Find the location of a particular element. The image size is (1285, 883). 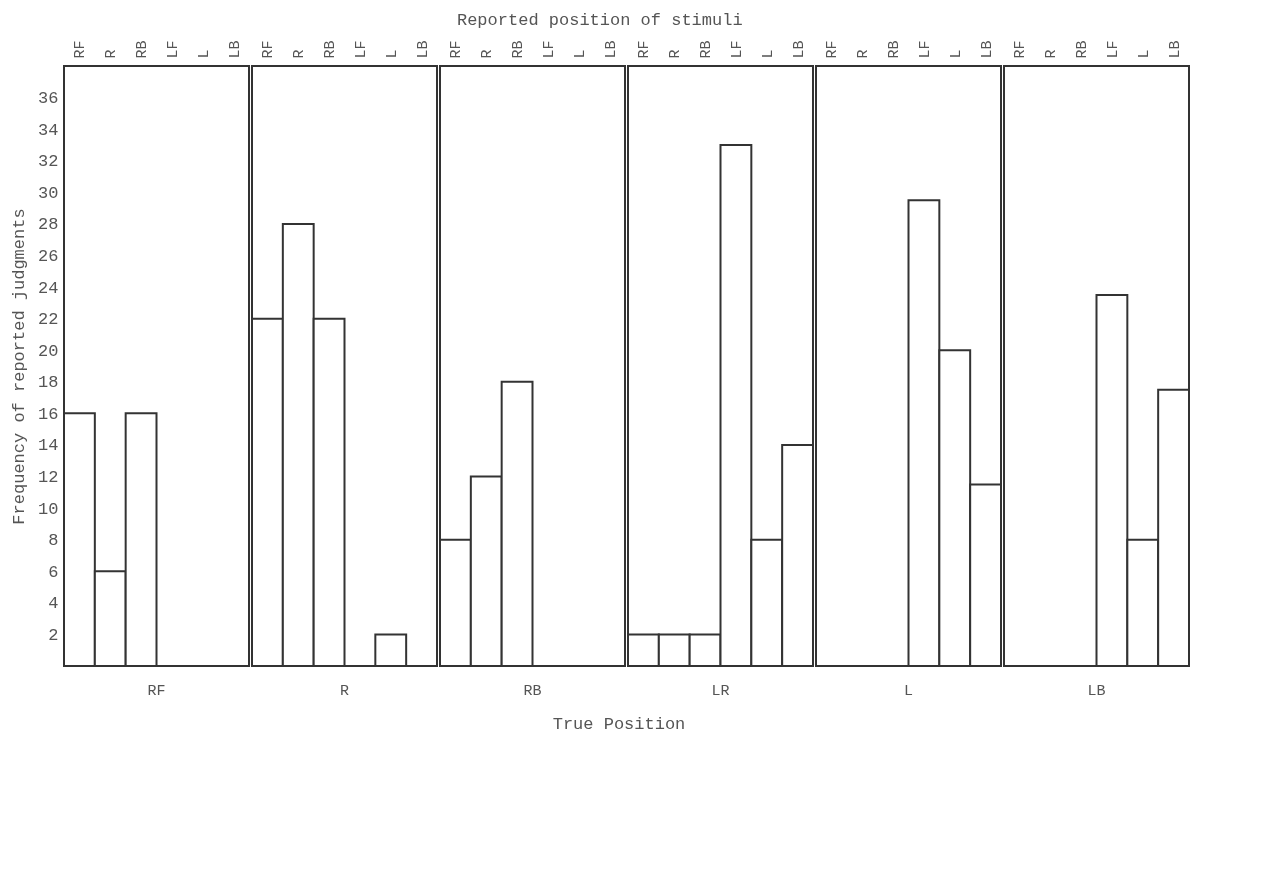

y-tick-label: 22 is located at coordinates (48, 320).